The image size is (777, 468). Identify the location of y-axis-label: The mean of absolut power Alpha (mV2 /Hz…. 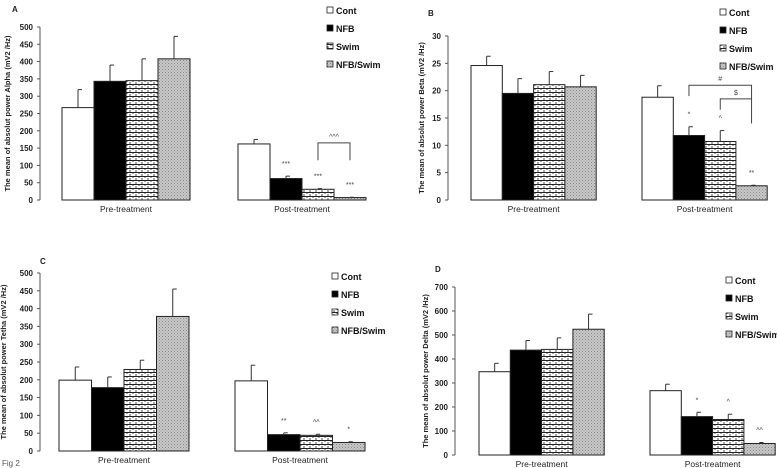
(7, 113).